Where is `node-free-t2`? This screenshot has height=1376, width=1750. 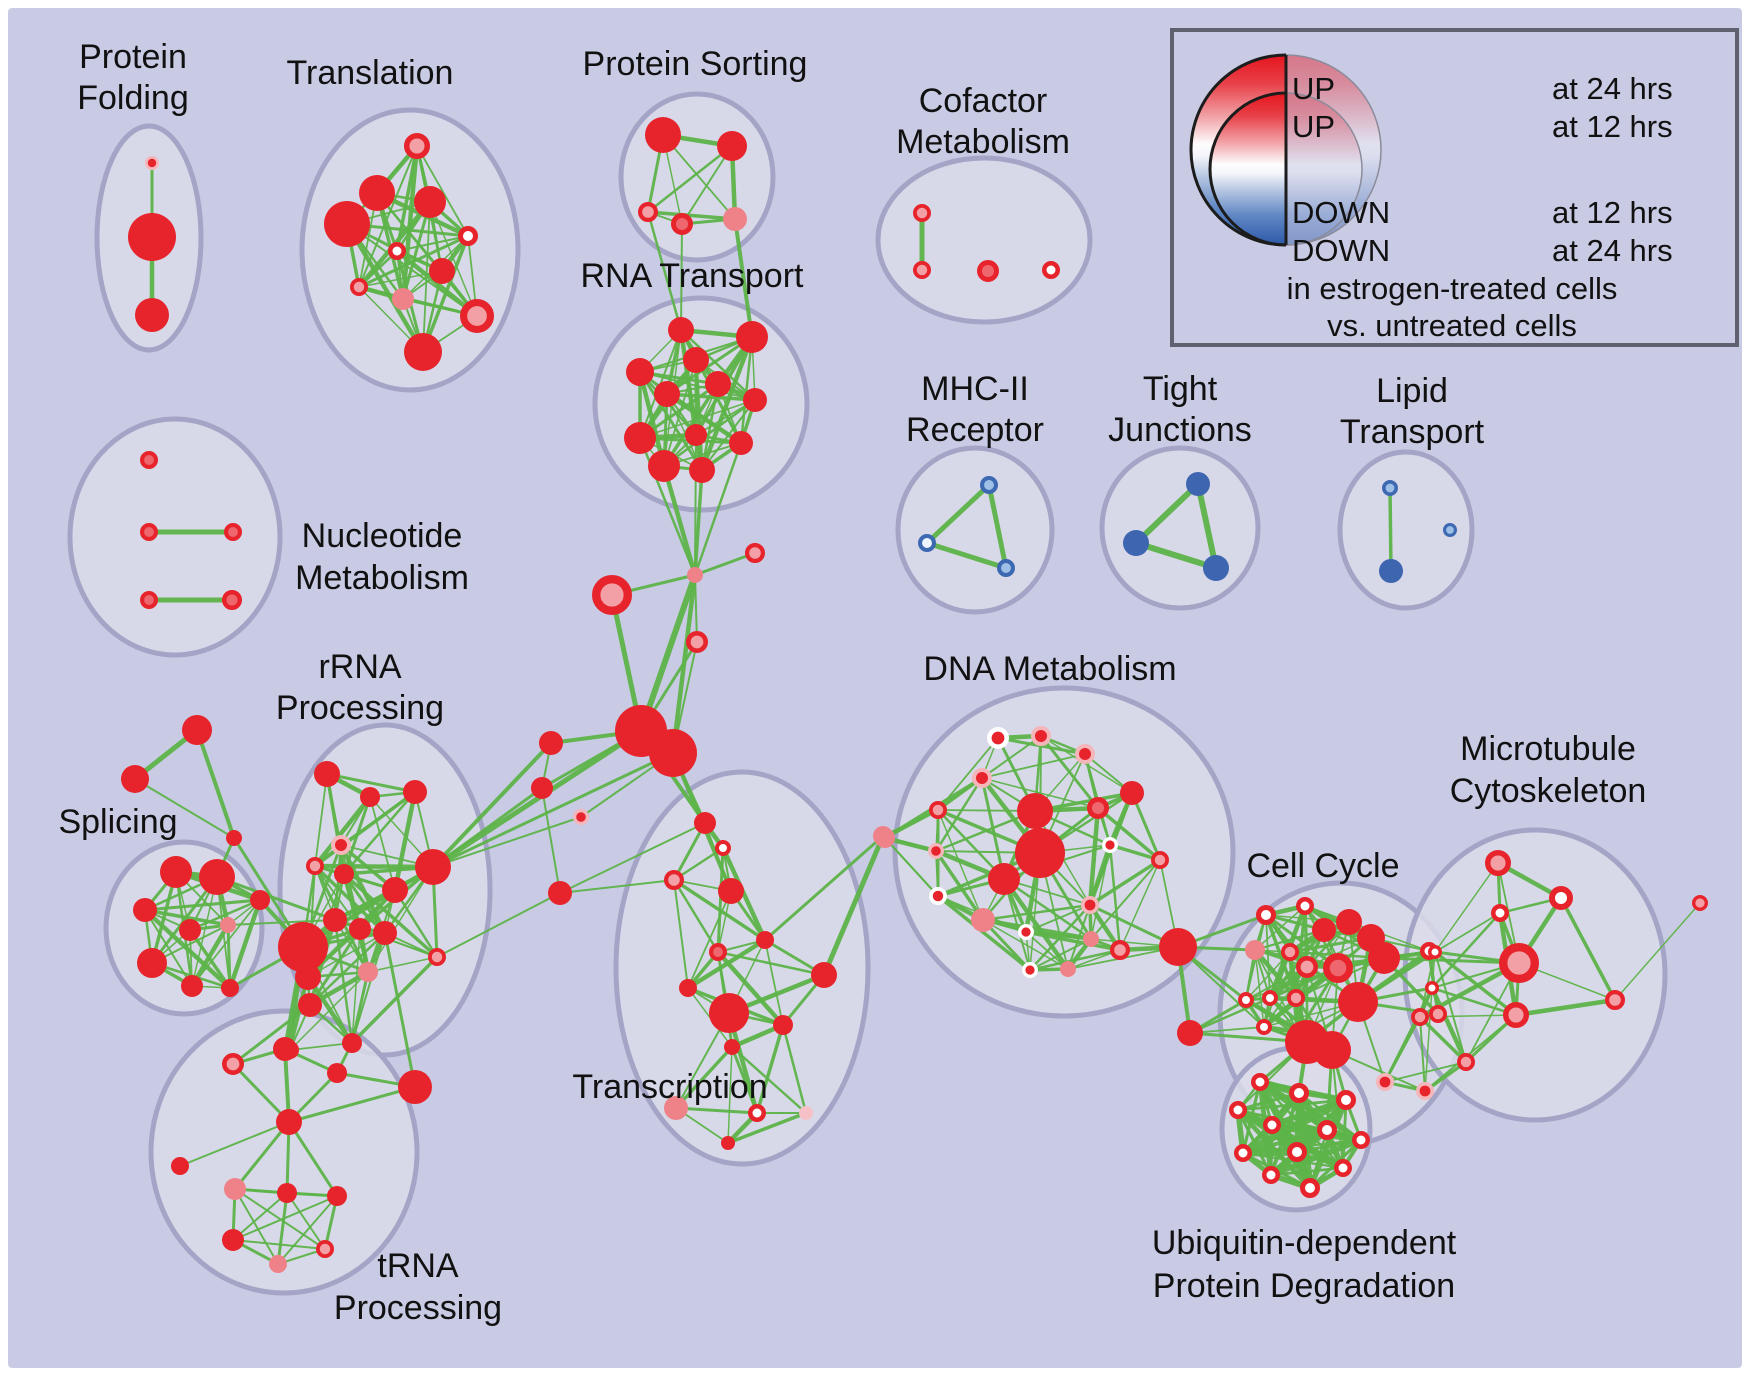
node-free-t2 is located at coordinates (234, 838).